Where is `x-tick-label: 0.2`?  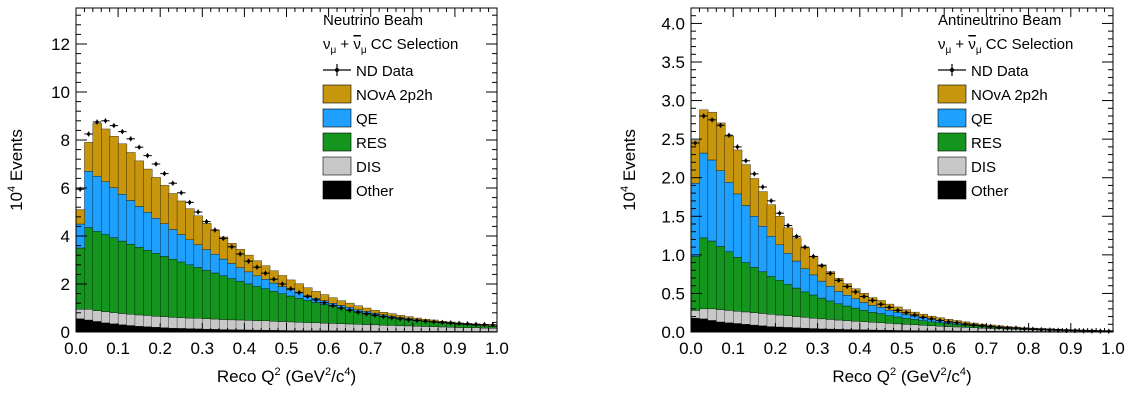
x-tick-label: 0.2 is located at coordinates (160, 348).